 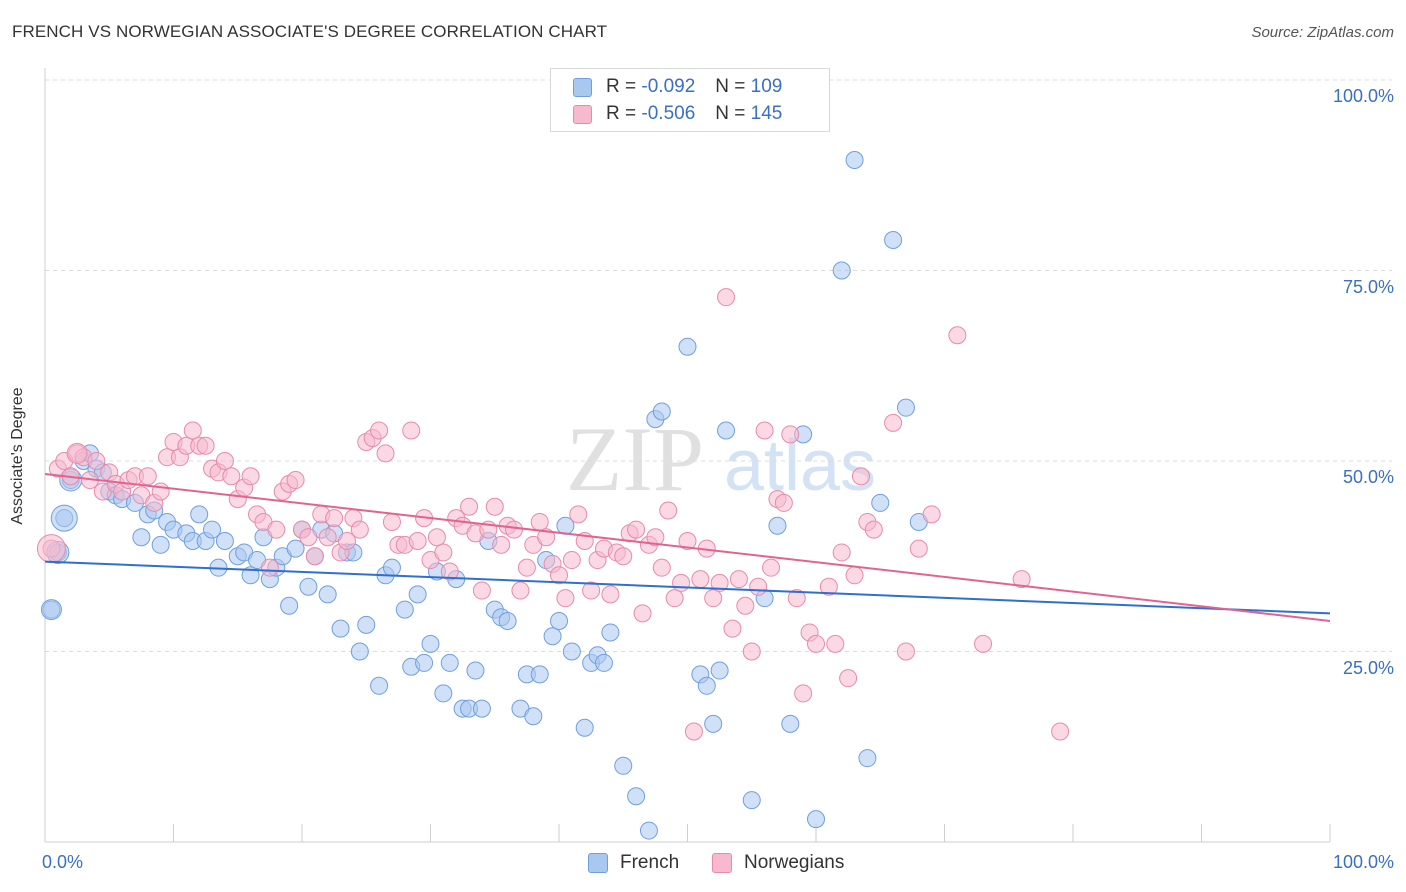 I want to click on correlation-legend: R = -0.092 N = 109 R = -0.506 N = 145, so click(x=690, y=100).